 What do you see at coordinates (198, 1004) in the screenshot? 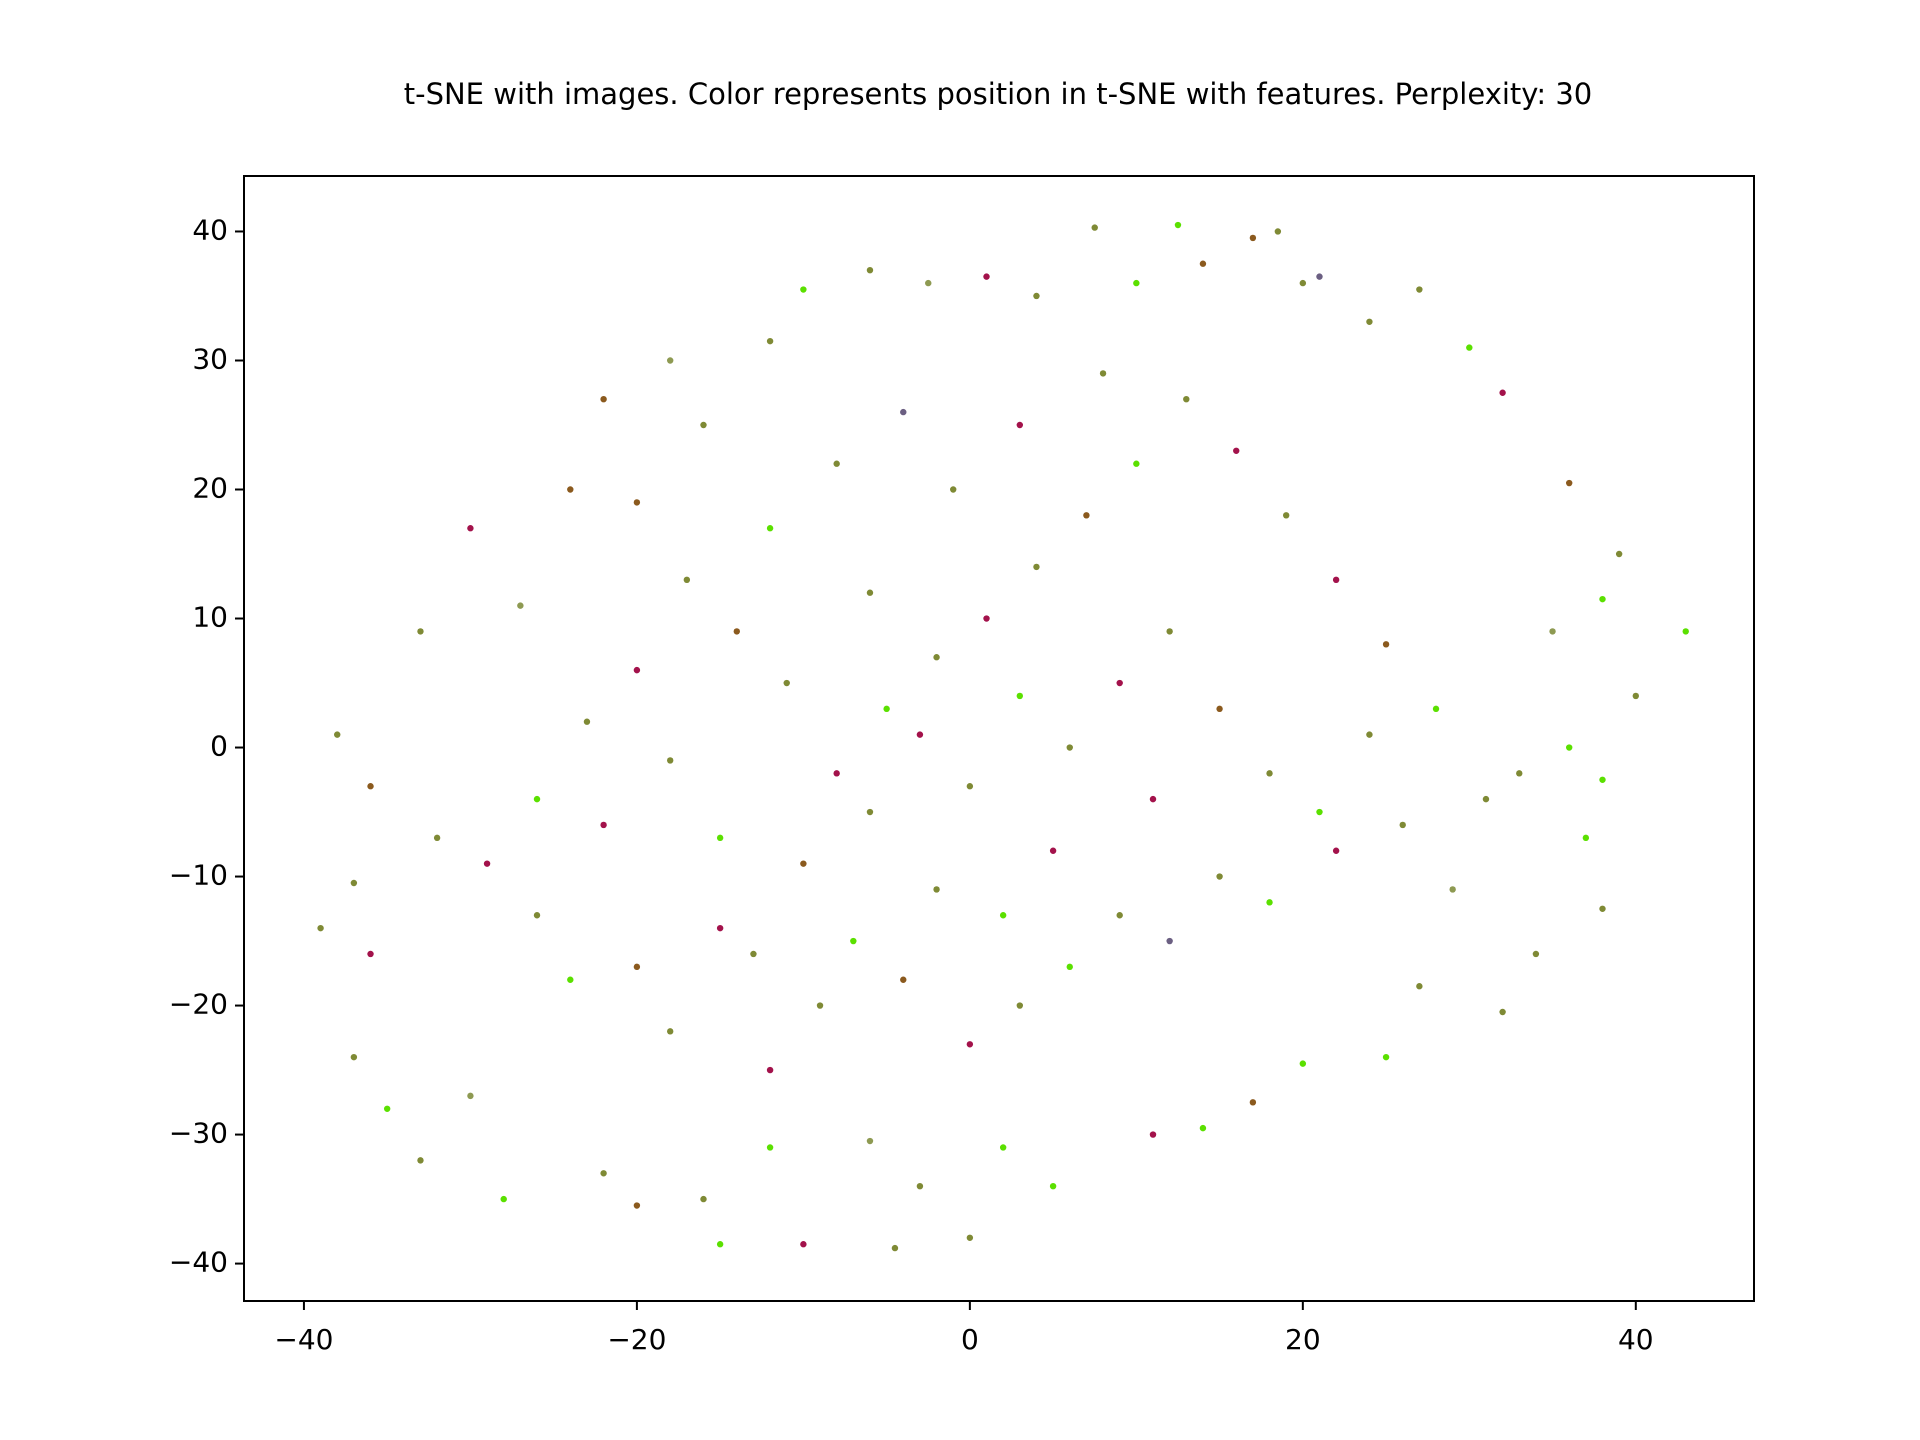
I see `y-tick-label: −20` at bounding box center [198, 1004].